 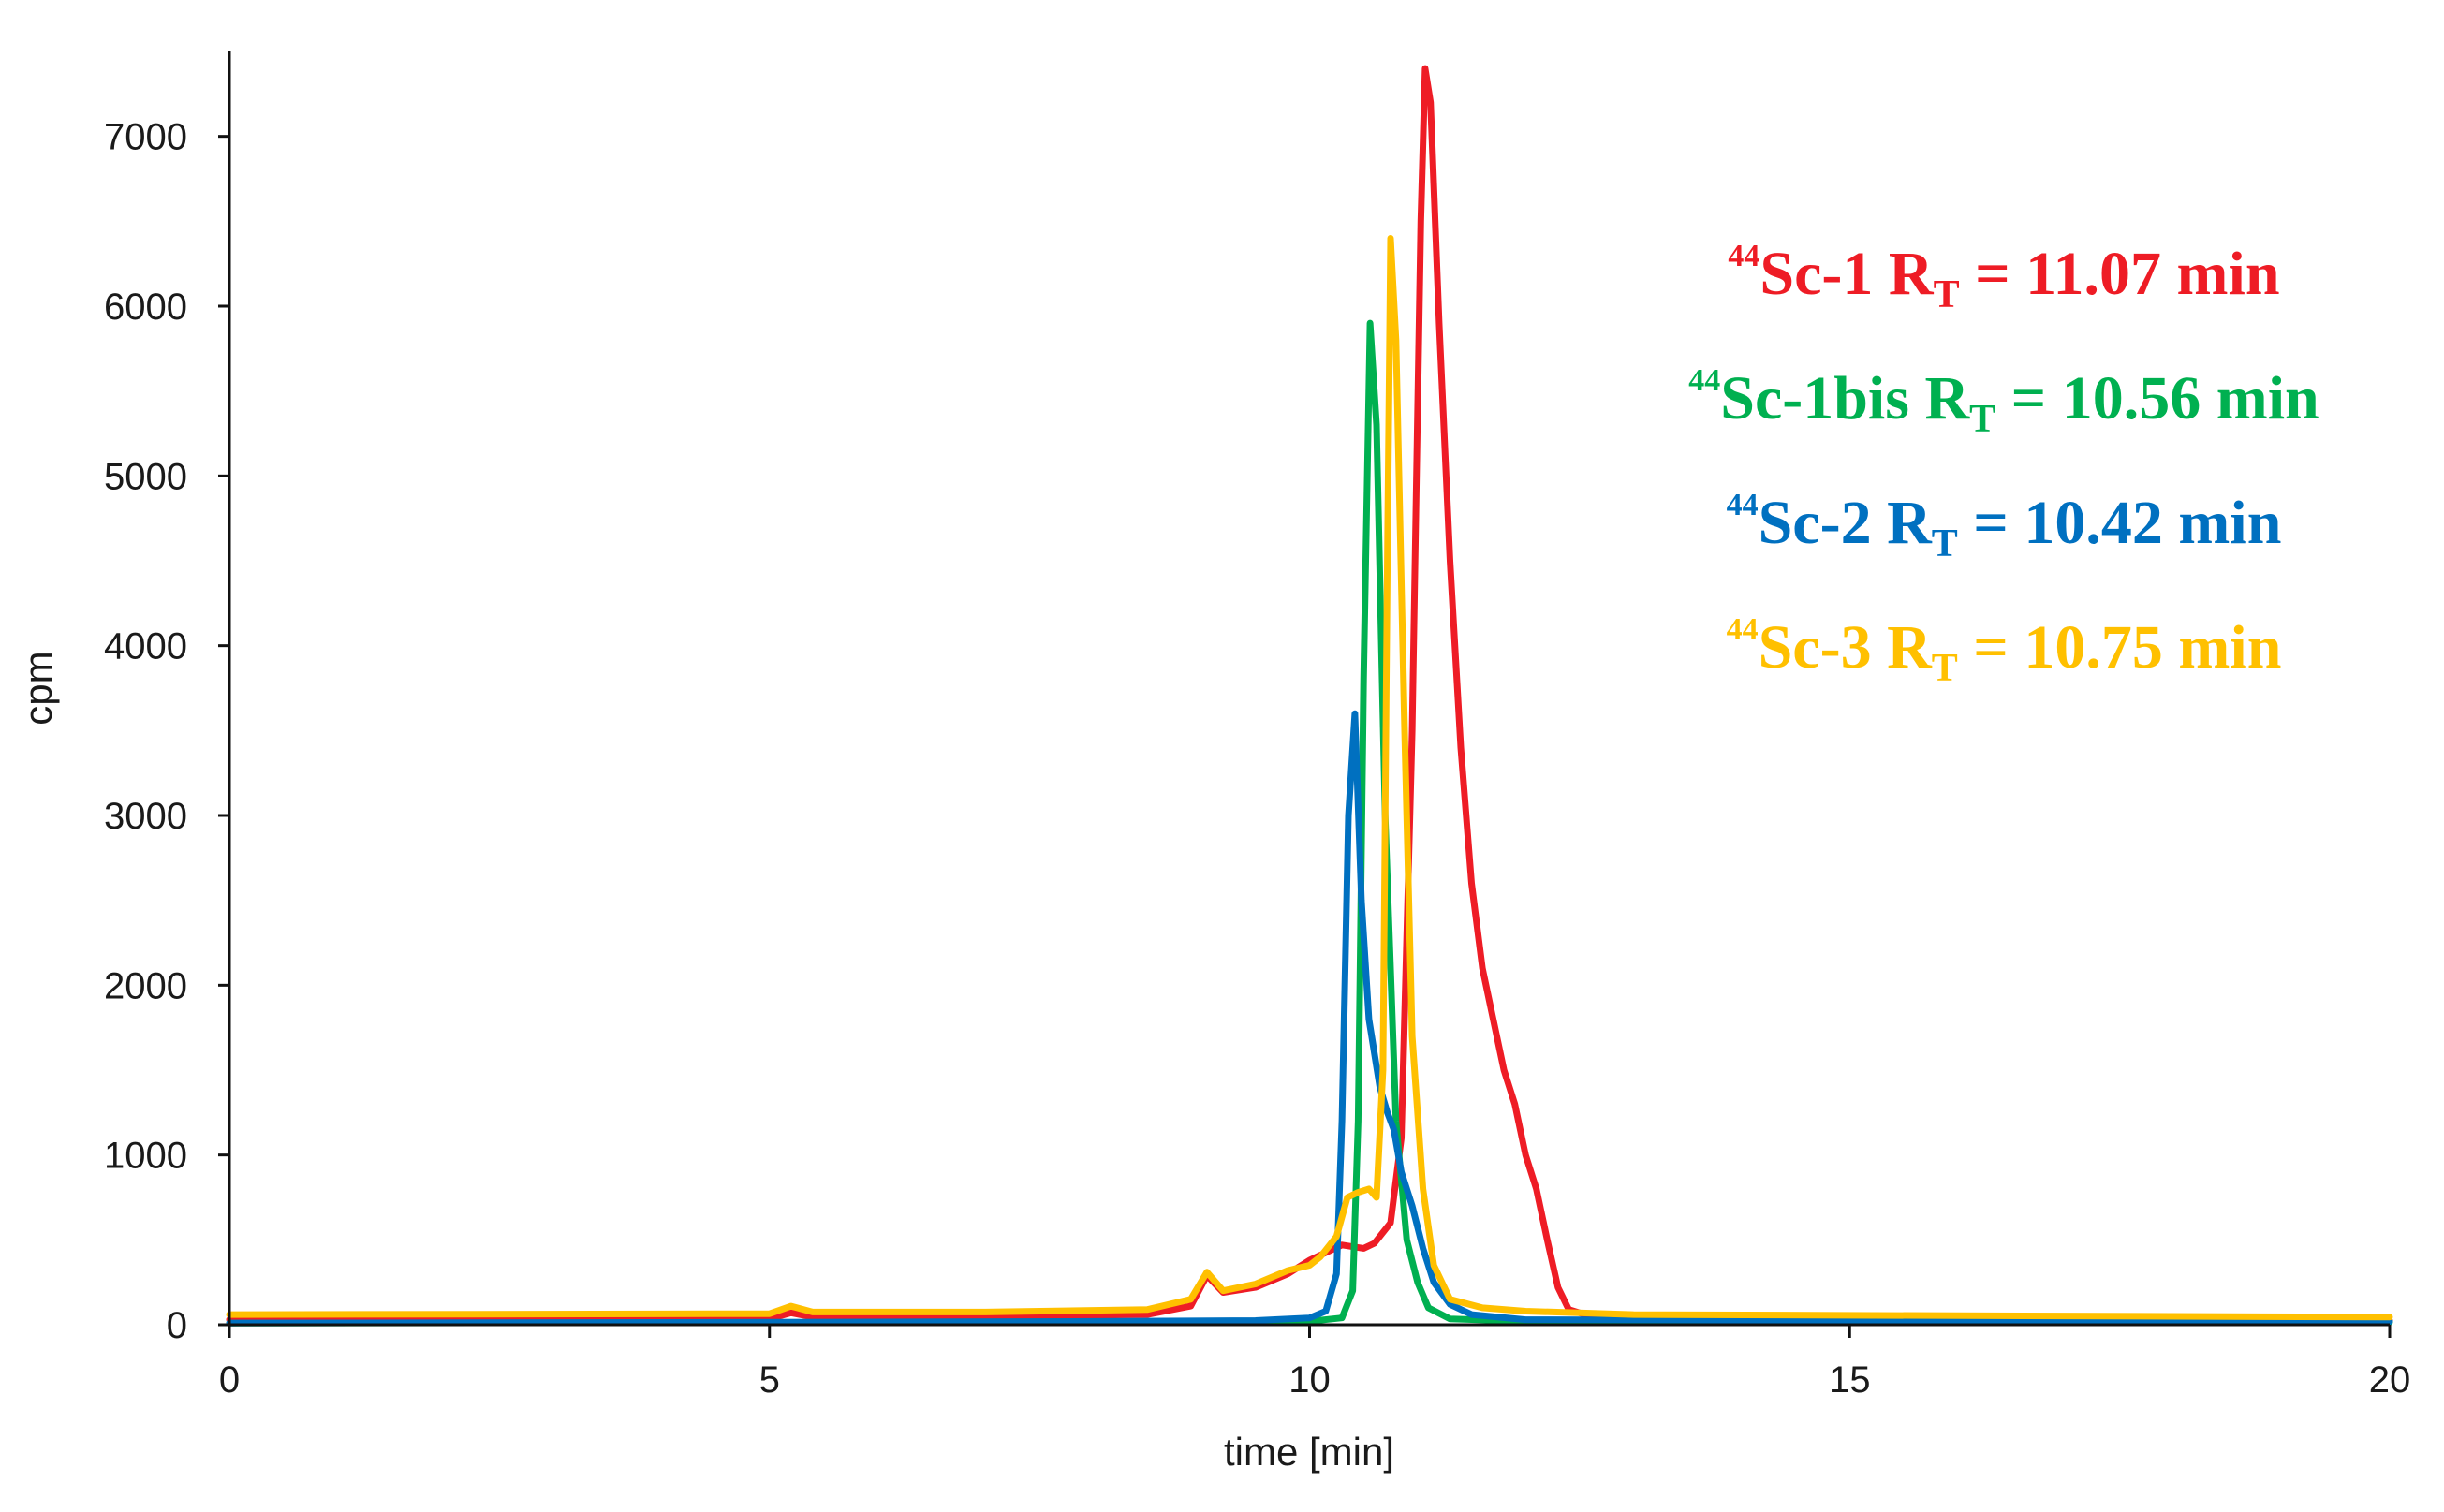 I want to click on legend-label: Sc-2 R, so click(x=1845, y=523).